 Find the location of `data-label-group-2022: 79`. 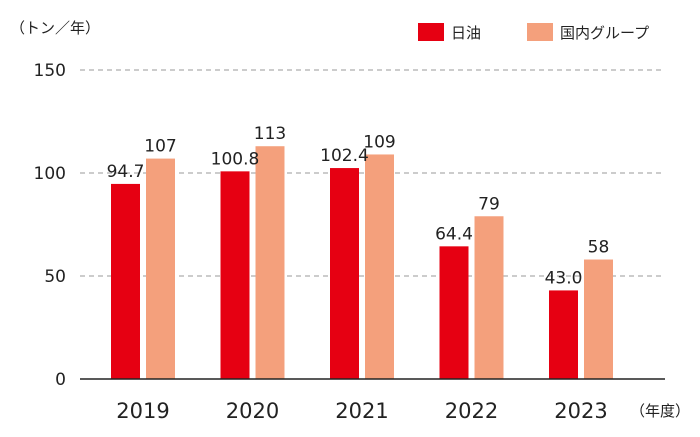

data-label-group-2022: 79 is located at coordinates (489, 204).